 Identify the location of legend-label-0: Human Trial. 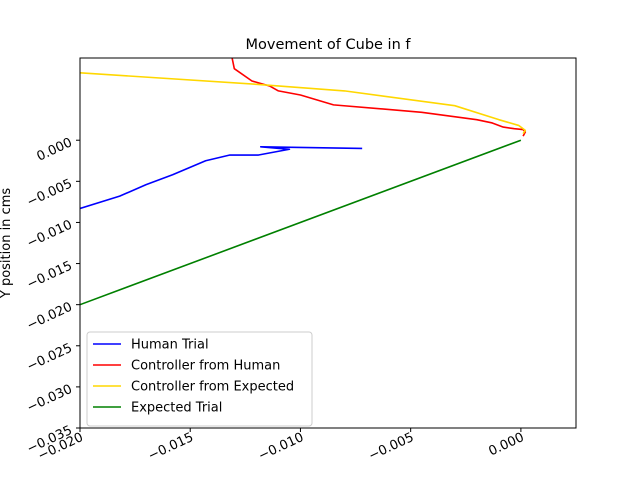
(170, 345).